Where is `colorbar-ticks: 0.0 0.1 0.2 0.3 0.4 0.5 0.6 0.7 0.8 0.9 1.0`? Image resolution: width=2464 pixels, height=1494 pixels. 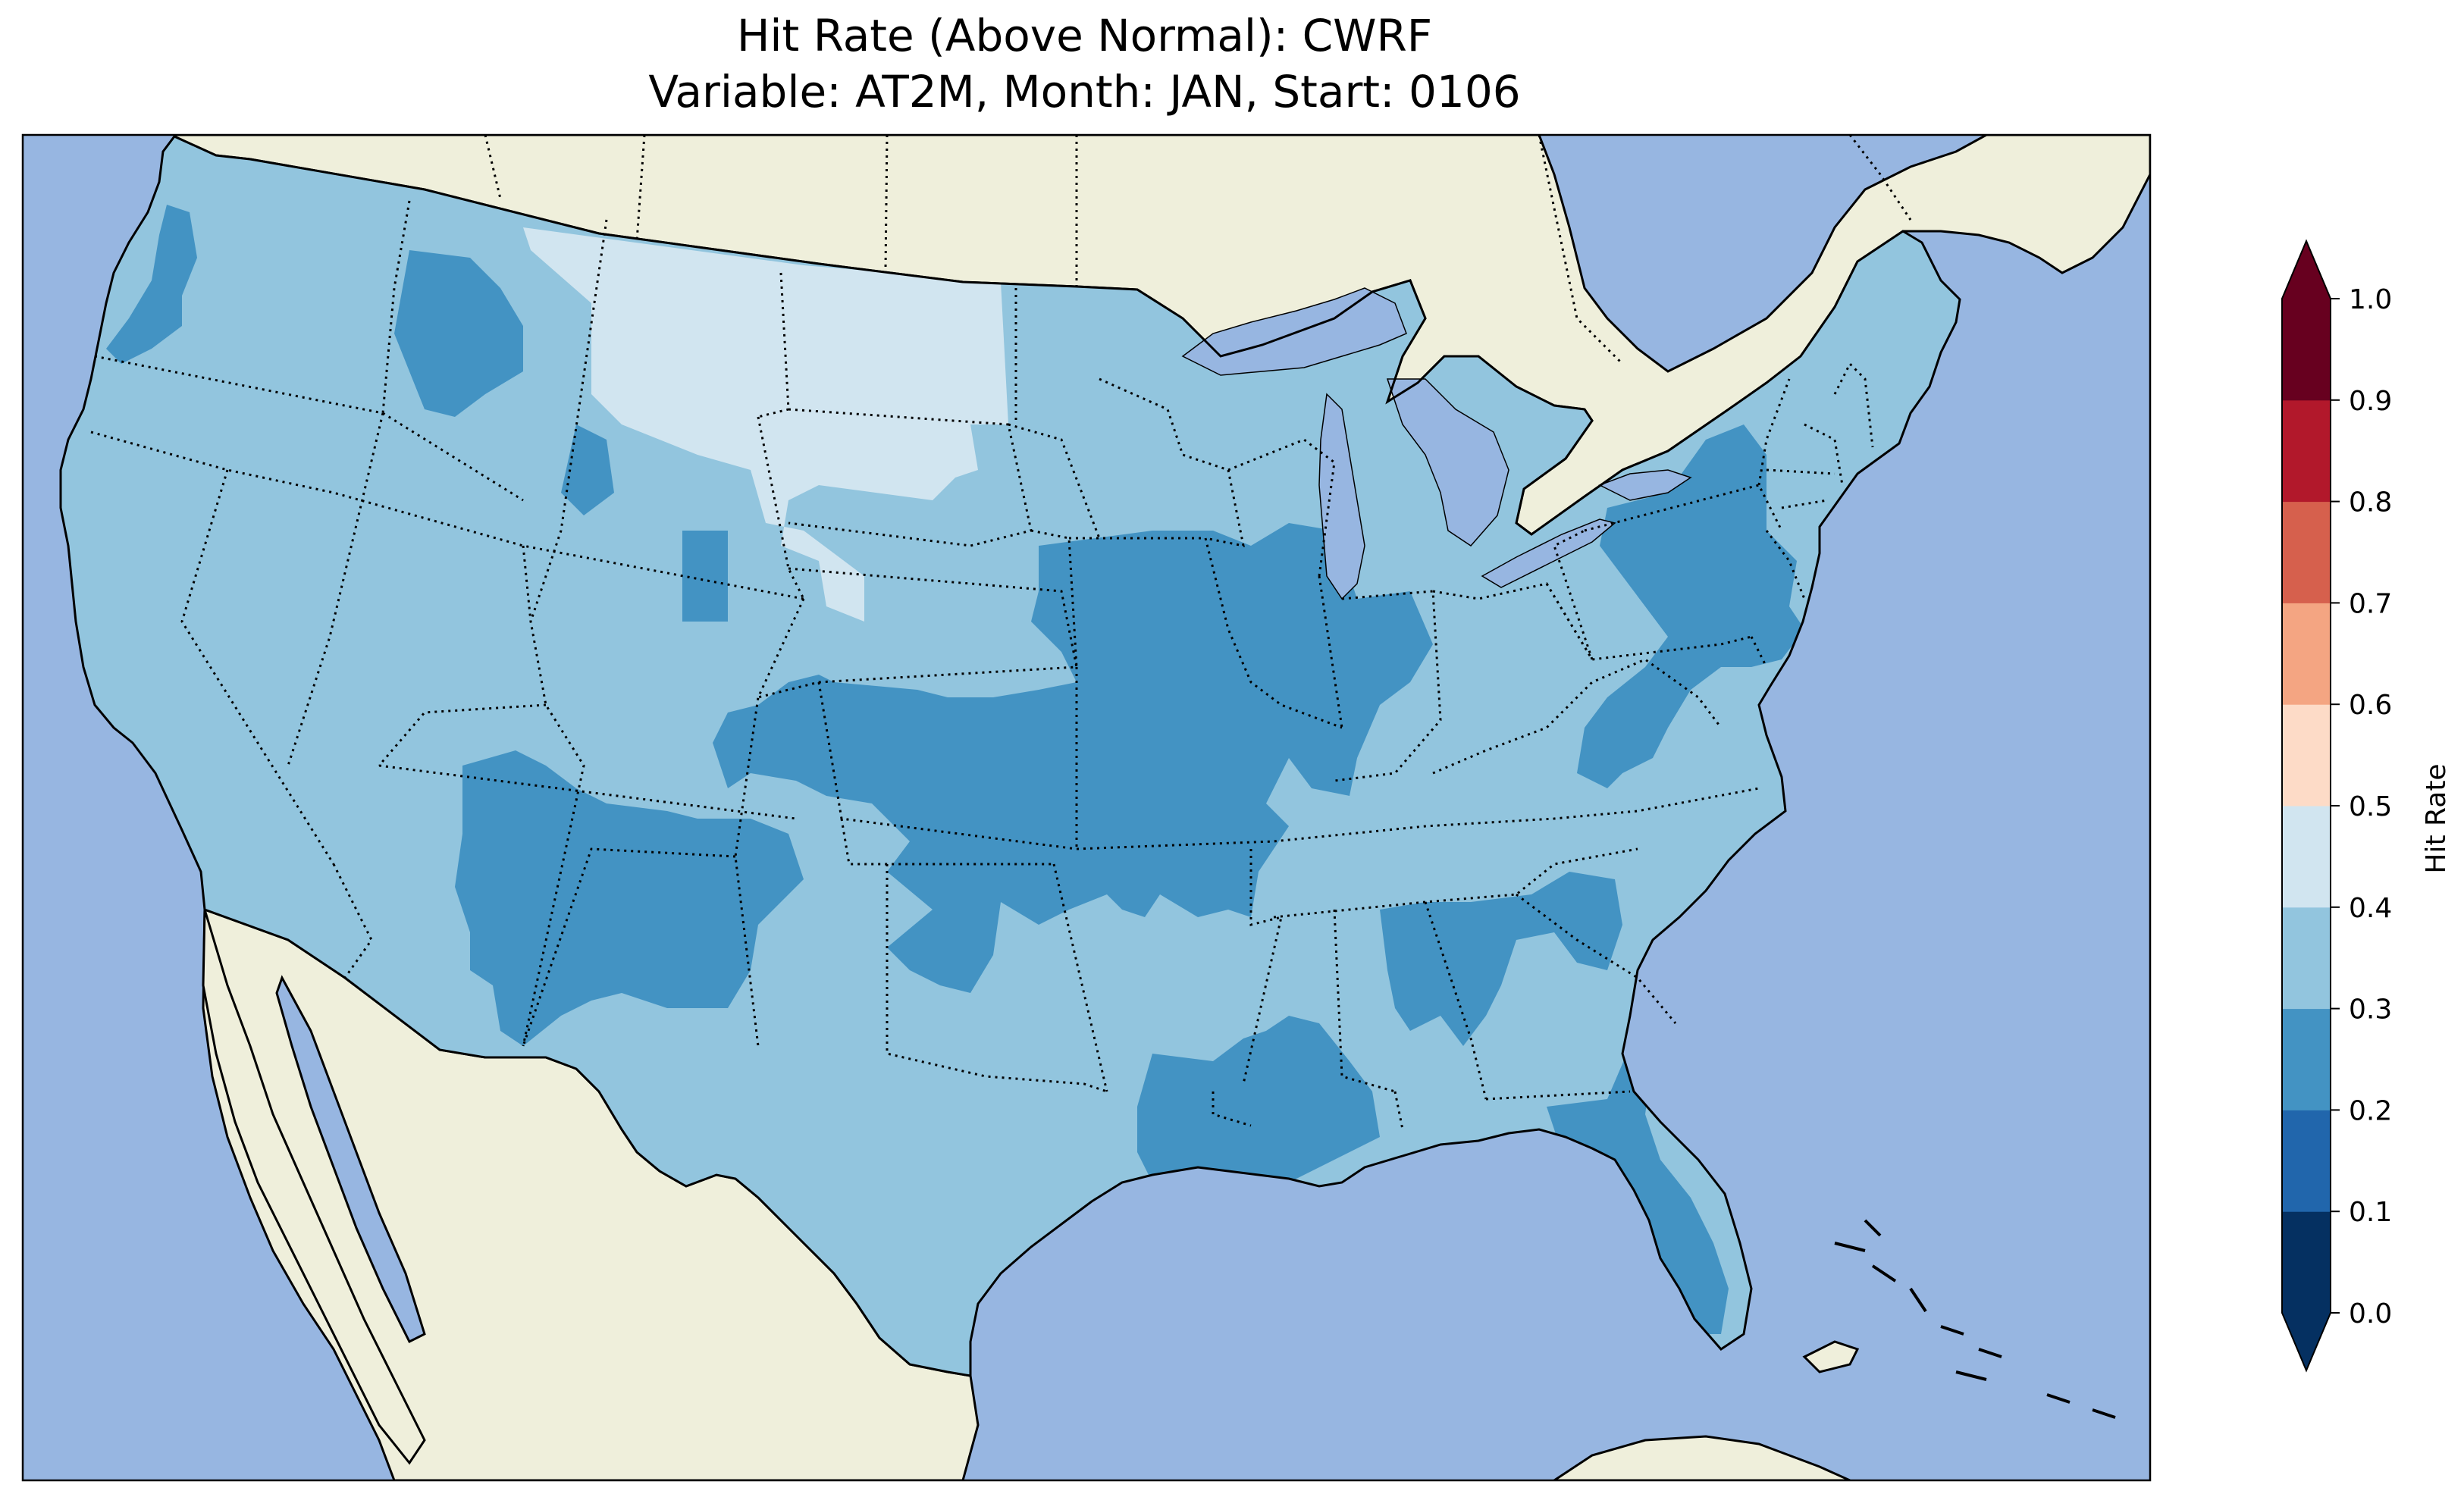 colorbar-ticks: 0.0 0.1 0.2 0.3 0.4 0.5 0.6 0.7 0.8 0.9 1.0 is located at coordinates (2361, 807).